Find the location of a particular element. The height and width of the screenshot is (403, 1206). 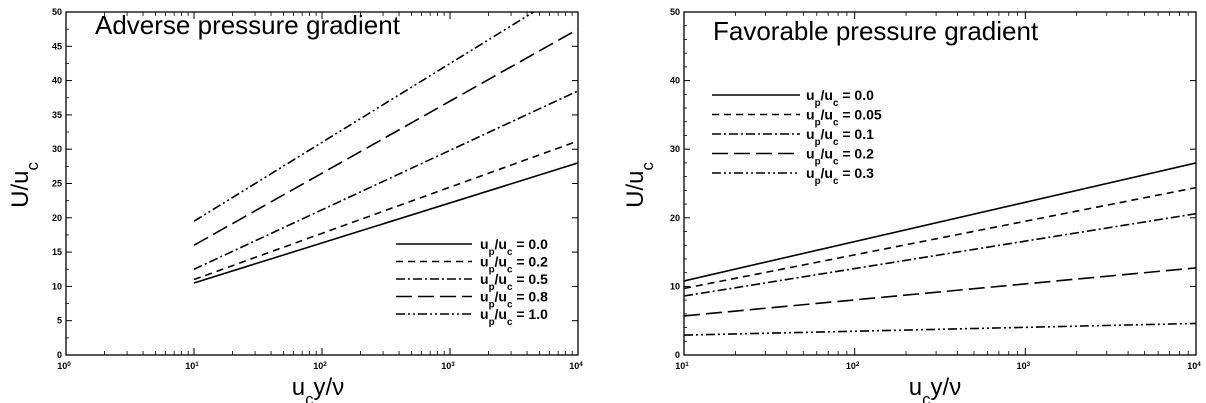

x-tick-label: 10⁰ is located at coordinates (64, 366).